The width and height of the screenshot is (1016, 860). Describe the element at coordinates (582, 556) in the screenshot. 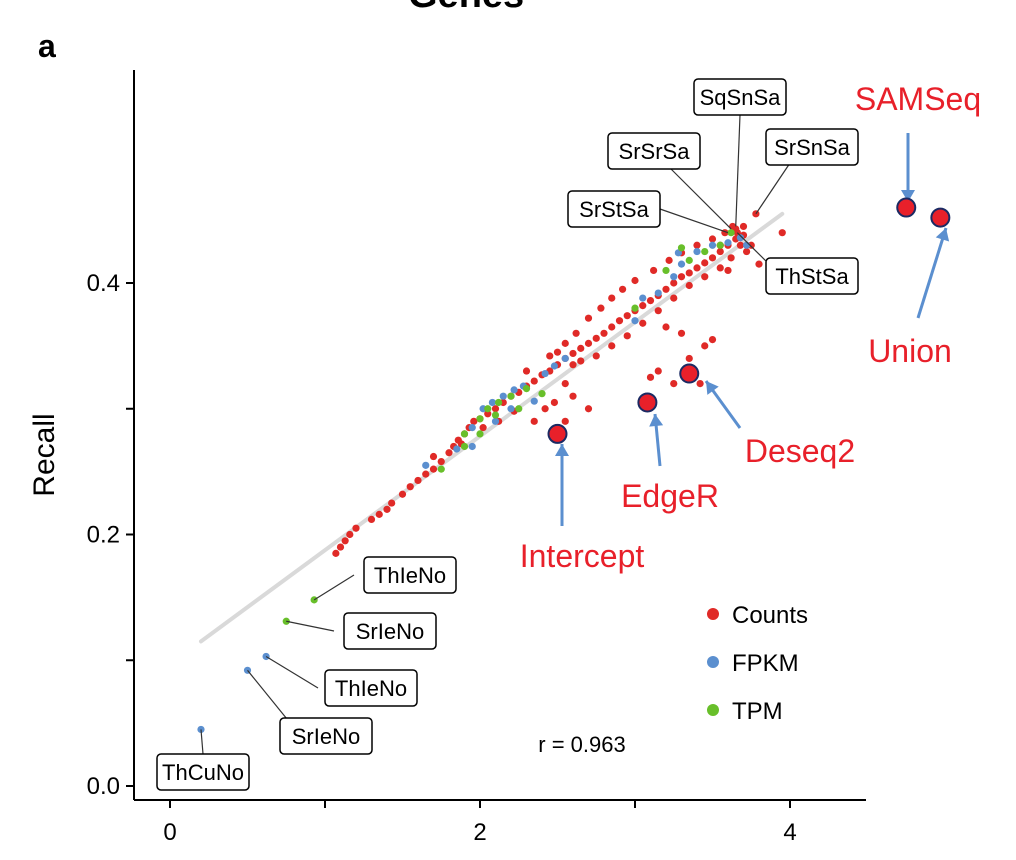

I see `highlighted-method-label: Intercept` at that location.